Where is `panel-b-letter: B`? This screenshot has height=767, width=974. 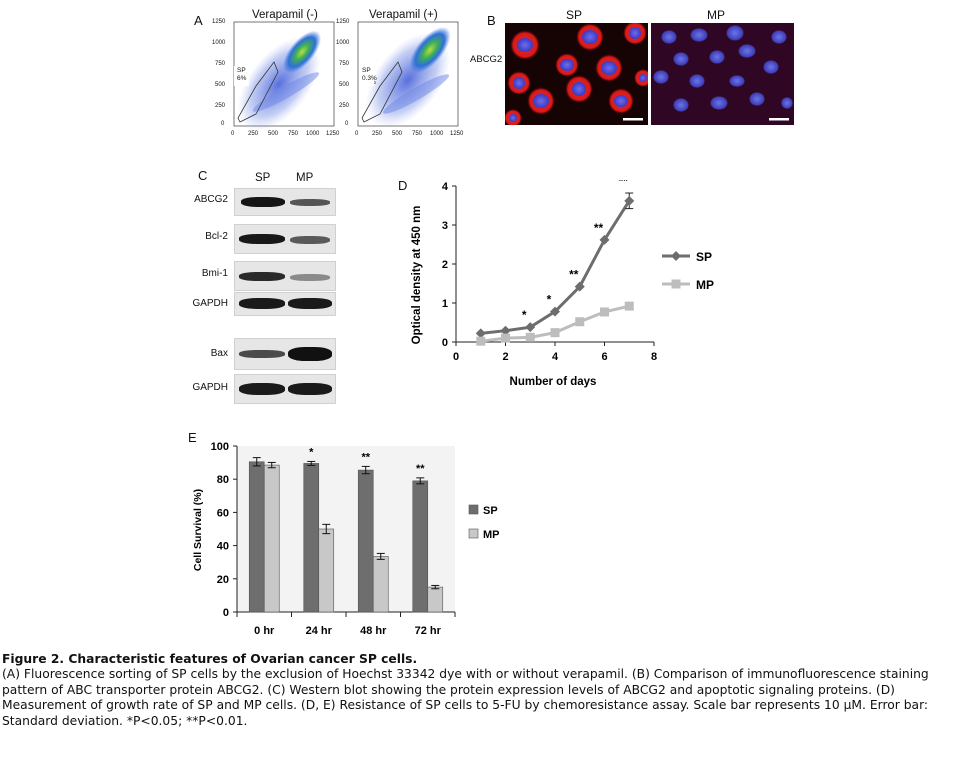
panel-b-letter: B is located at coordinates (491, 20).